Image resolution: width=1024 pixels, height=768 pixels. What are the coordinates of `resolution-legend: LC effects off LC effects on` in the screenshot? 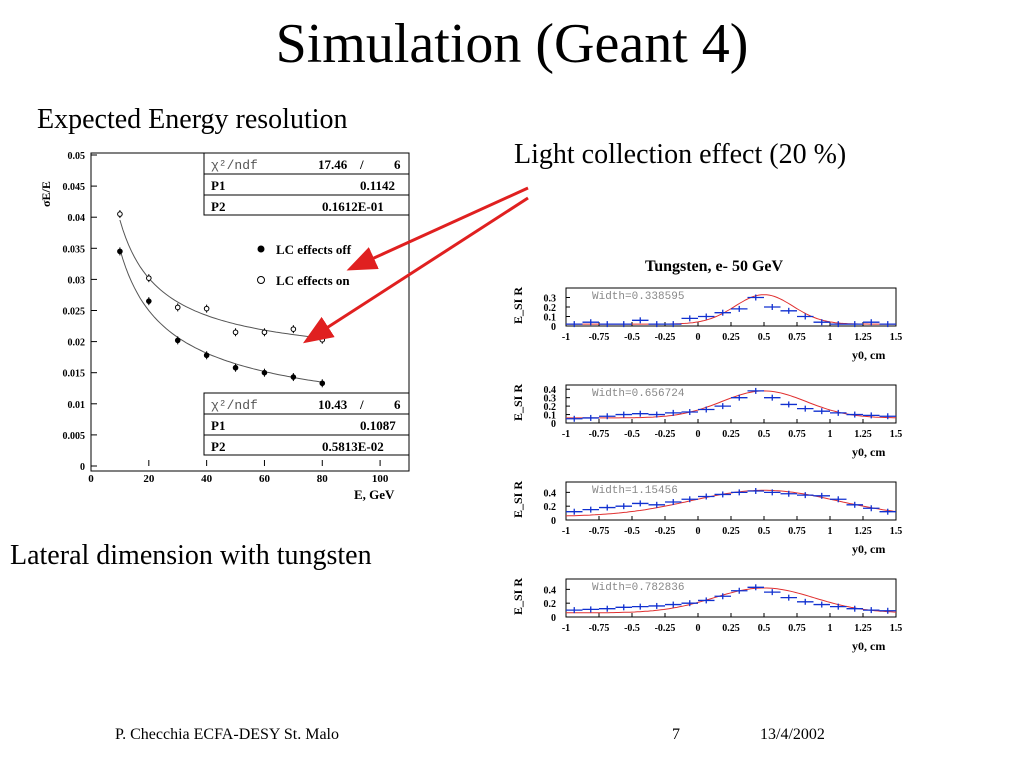 It's located at (304, 265).